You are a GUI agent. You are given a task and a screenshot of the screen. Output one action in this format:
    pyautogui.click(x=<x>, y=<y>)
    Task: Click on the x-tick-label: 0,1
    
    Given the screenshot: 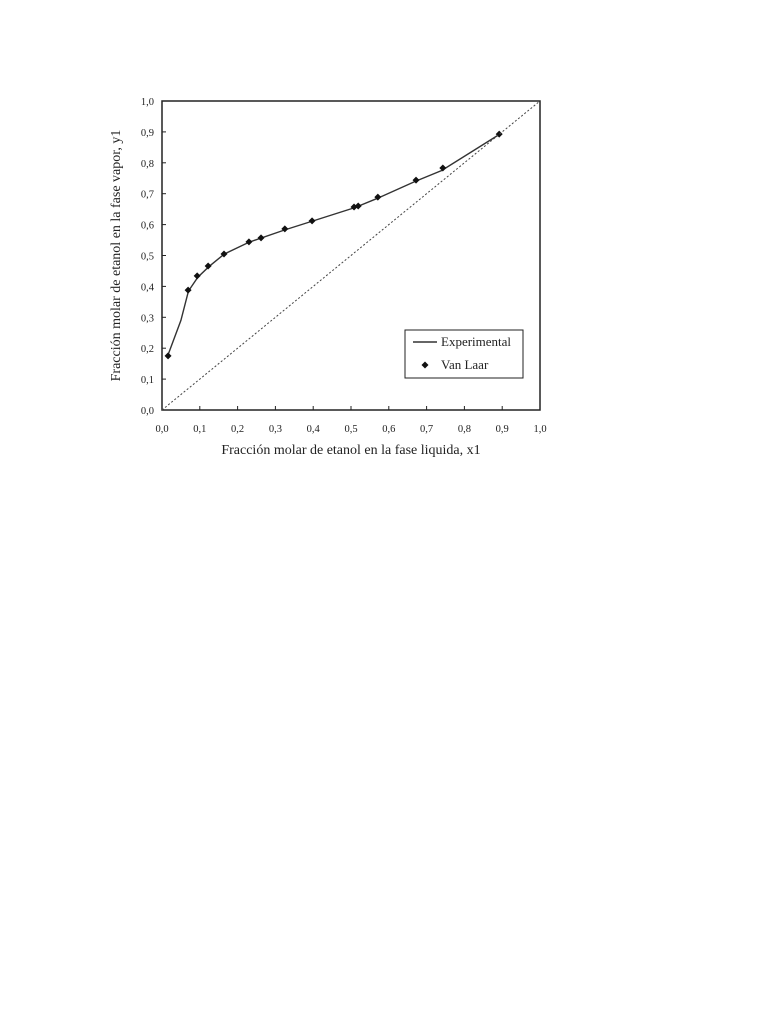 What is the action you would take?
    pyautogui.click(x=199, y=429)
    